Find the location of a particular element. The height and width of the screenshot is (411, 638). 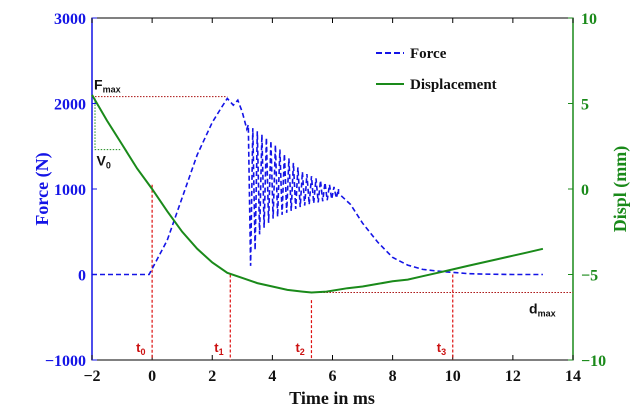

time-marker-label: t1 is located at coordinates (218, 348).